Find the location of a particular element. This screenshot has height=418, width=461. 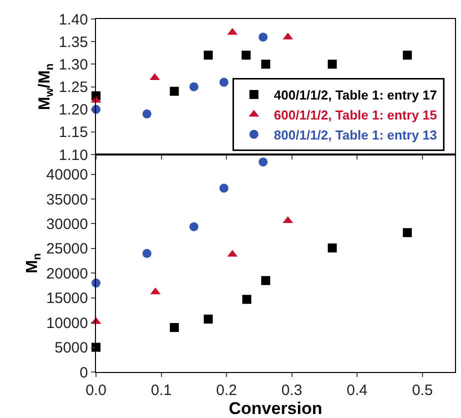

y-tick-label: 1.20 is located at coordinates (73, 110).